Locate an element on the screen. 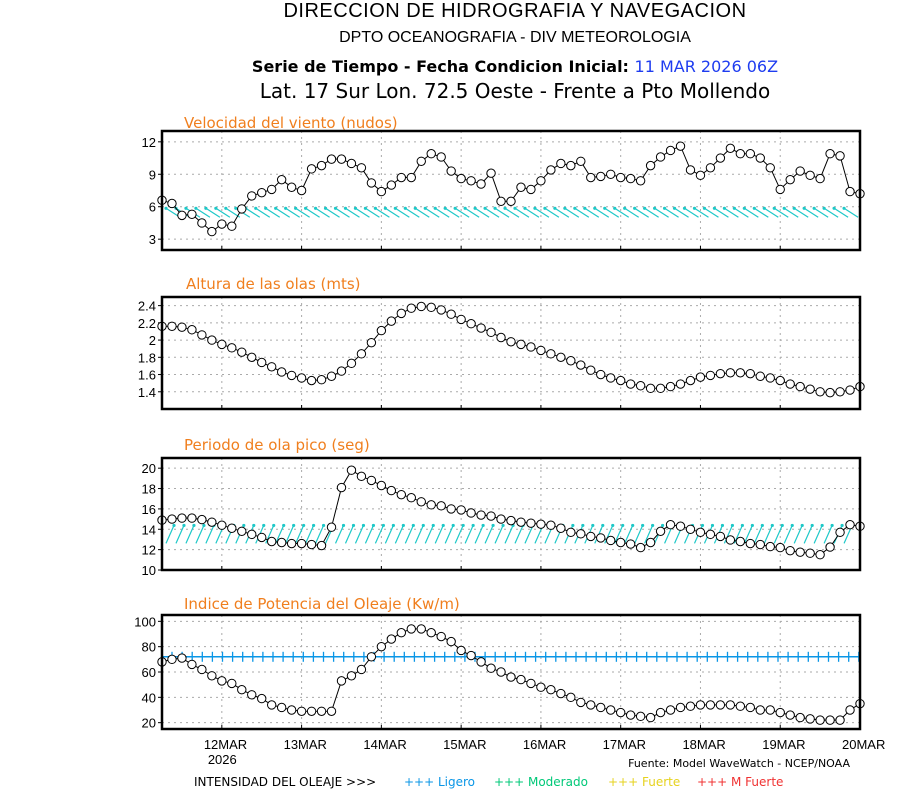 The image size is (900, 800). y-tick-label: 1.4 is located at coordinates (147, 392).